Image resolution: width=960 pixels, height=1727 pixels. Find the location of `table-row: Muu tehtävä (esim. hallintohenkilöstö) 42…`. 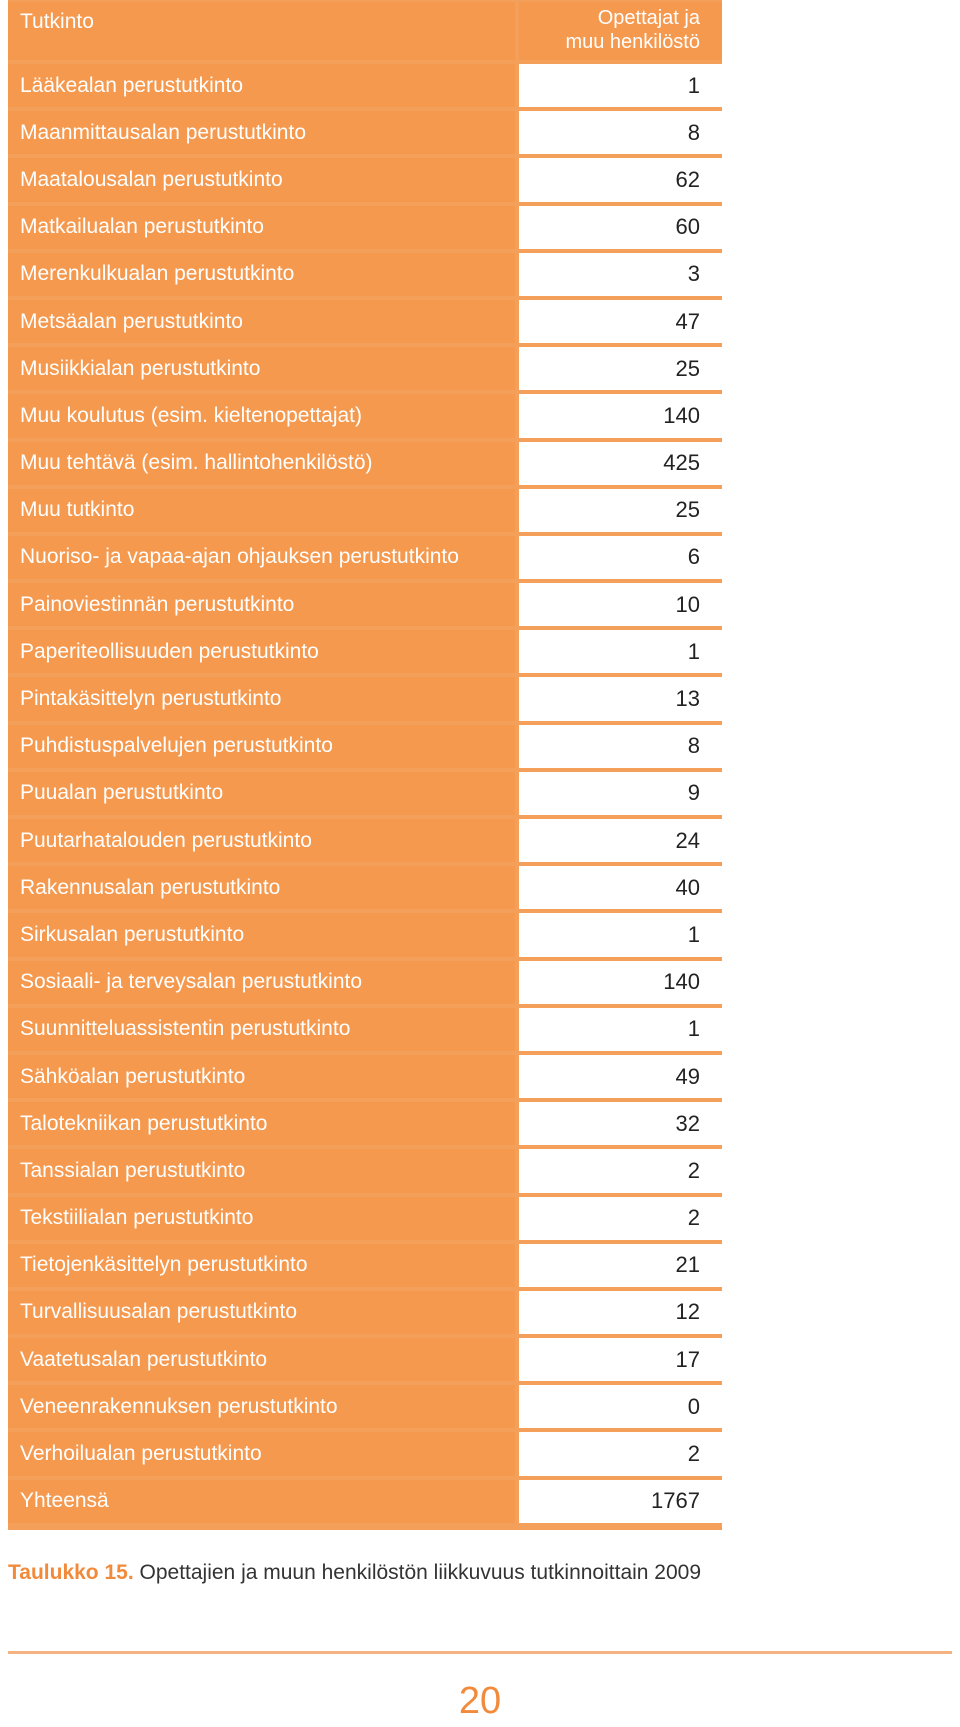

table-row: Muu tehtävä (esim. hallintohenkilöstö) 42… is located at coordinates (365, 463).